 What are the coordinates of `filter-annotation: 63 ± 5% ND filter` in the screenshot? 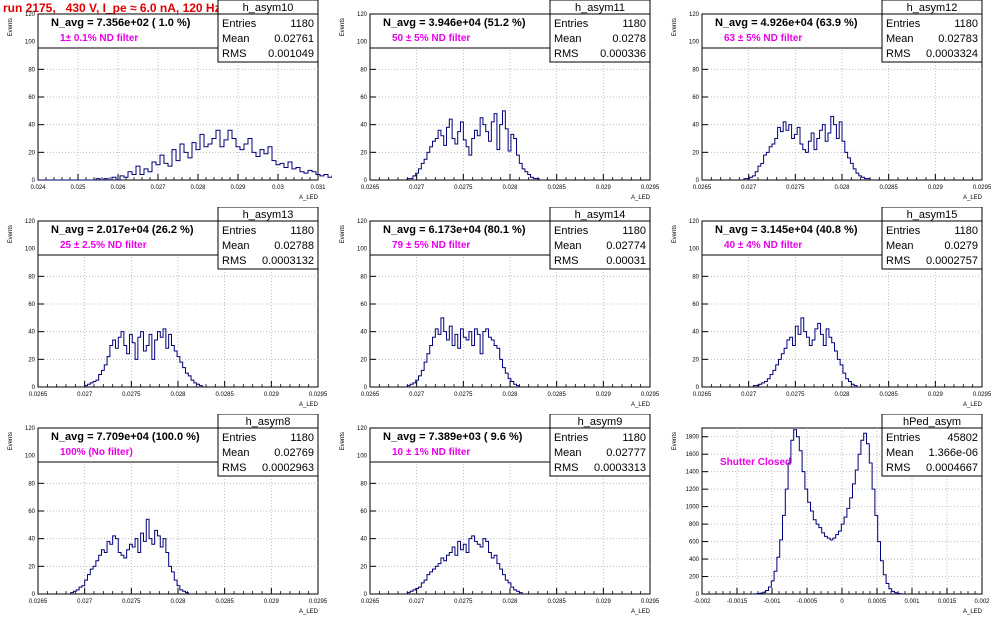 It's located at (763, 38).